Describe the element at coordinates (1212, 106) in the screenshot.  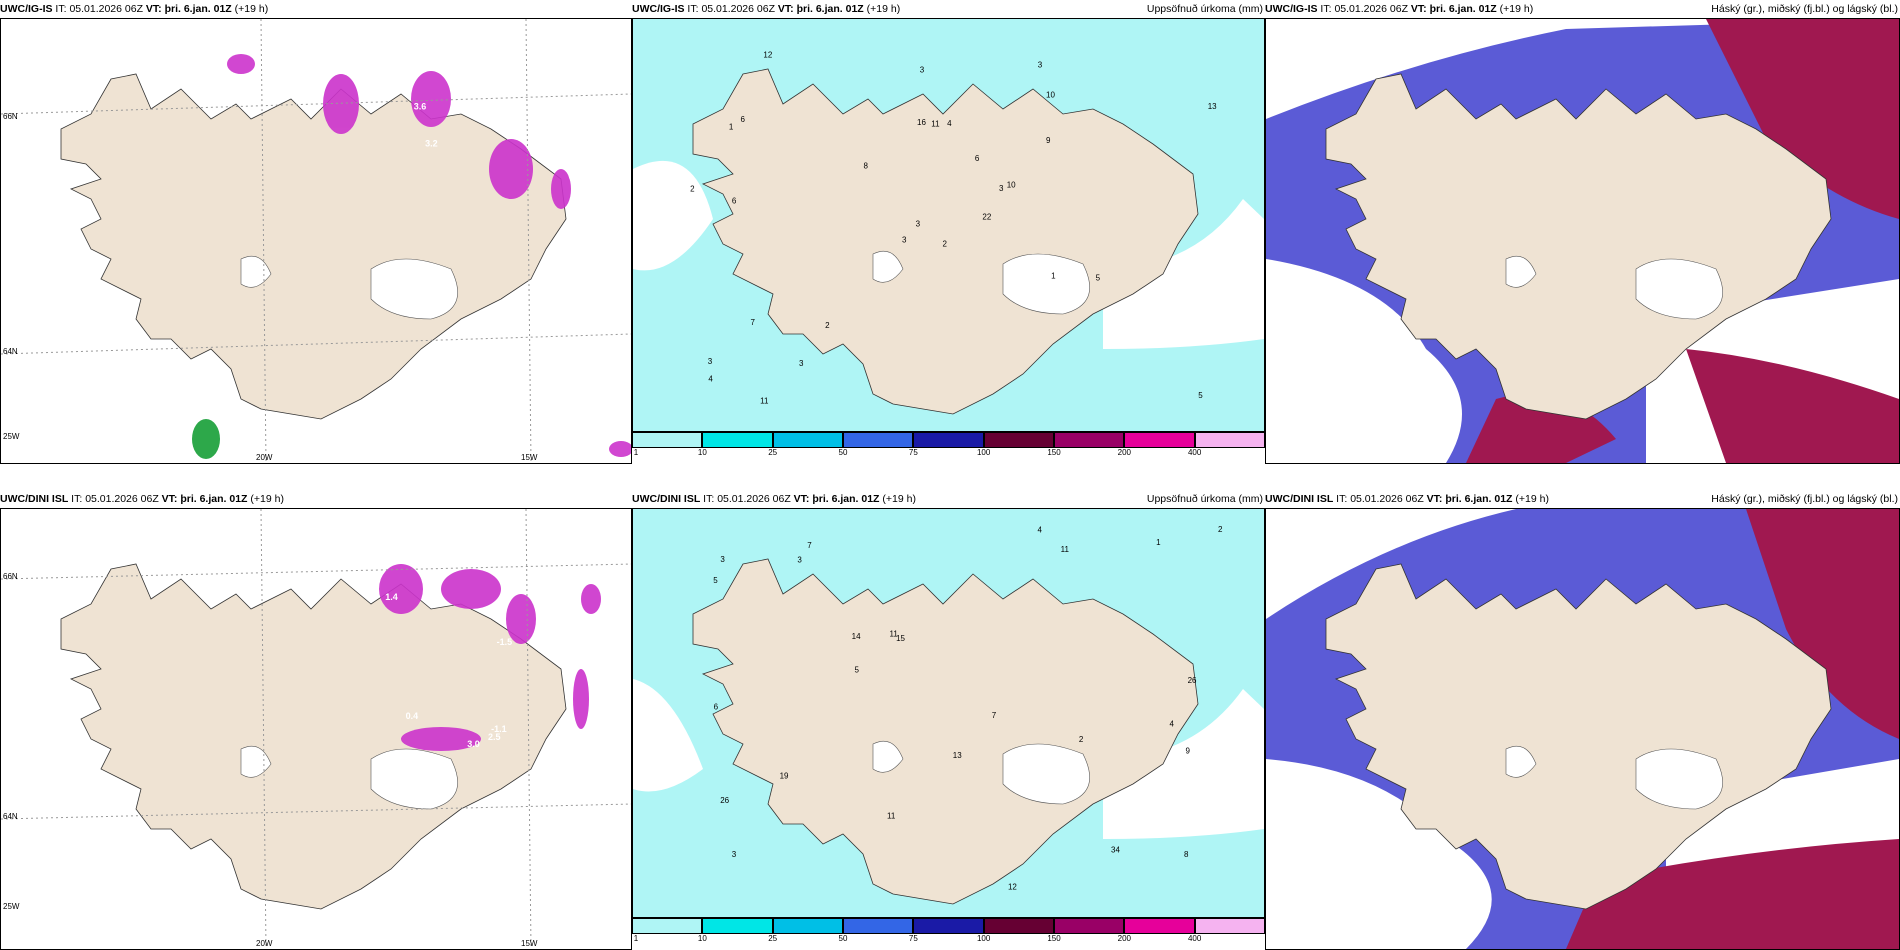
I see `precip-value-label: 13` at that location.